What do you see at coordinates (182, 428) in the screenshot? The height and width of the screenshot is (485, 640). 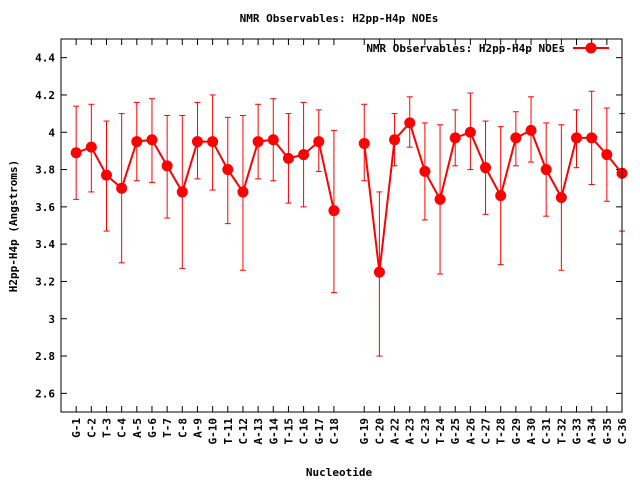 I see `x-tick-label: C-8` at bounding box center [182, 428].